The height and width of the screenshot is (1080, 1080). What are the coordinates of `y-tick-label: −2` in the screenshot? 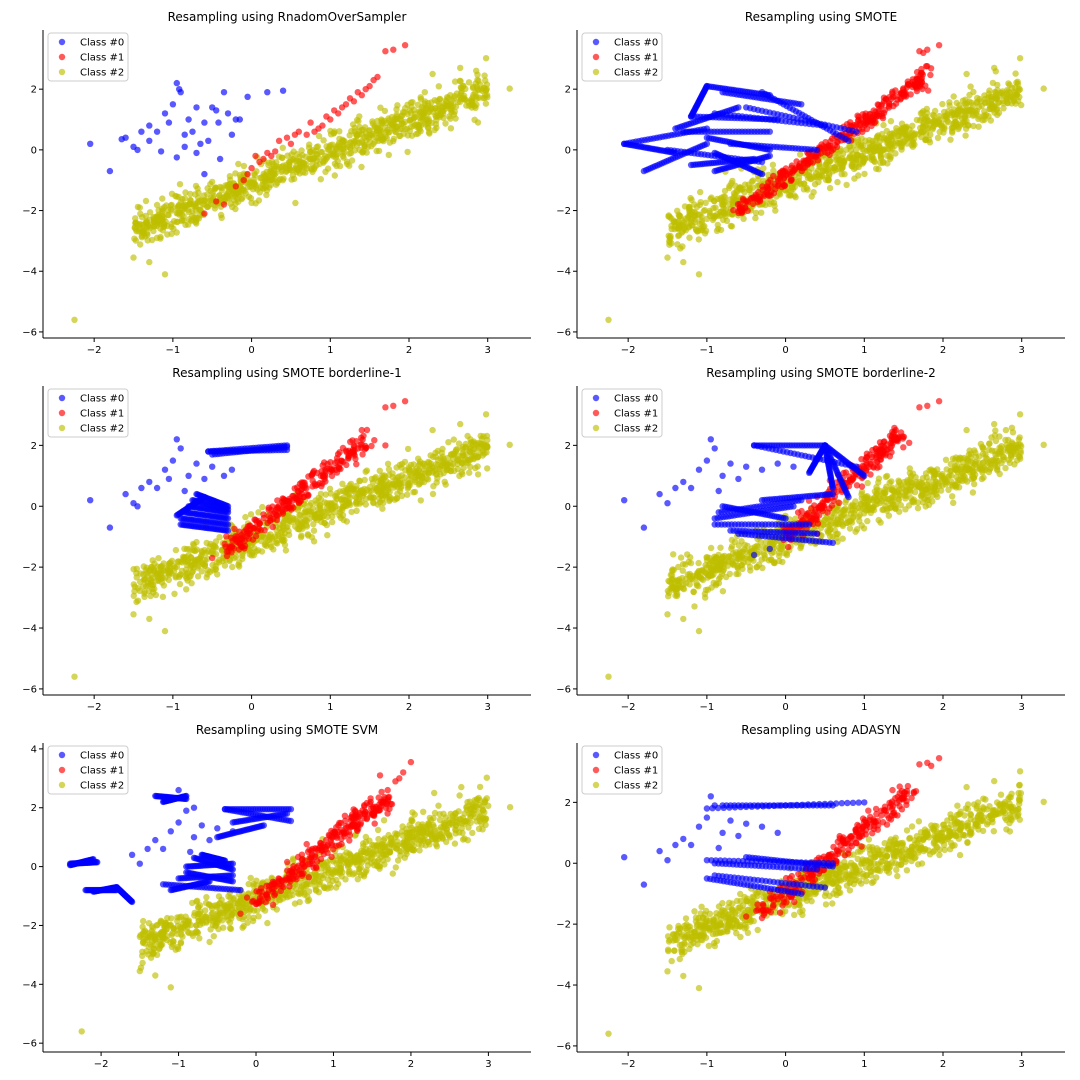 It's located at (563, 211).